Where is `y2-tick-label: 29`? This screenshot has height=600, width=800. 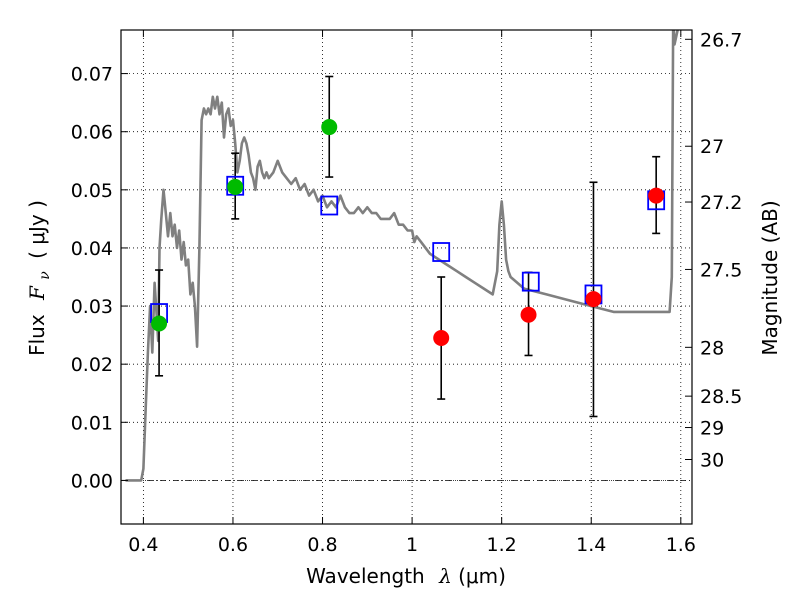
y2-tick-label: 29 is located at coordinates (712, 429).